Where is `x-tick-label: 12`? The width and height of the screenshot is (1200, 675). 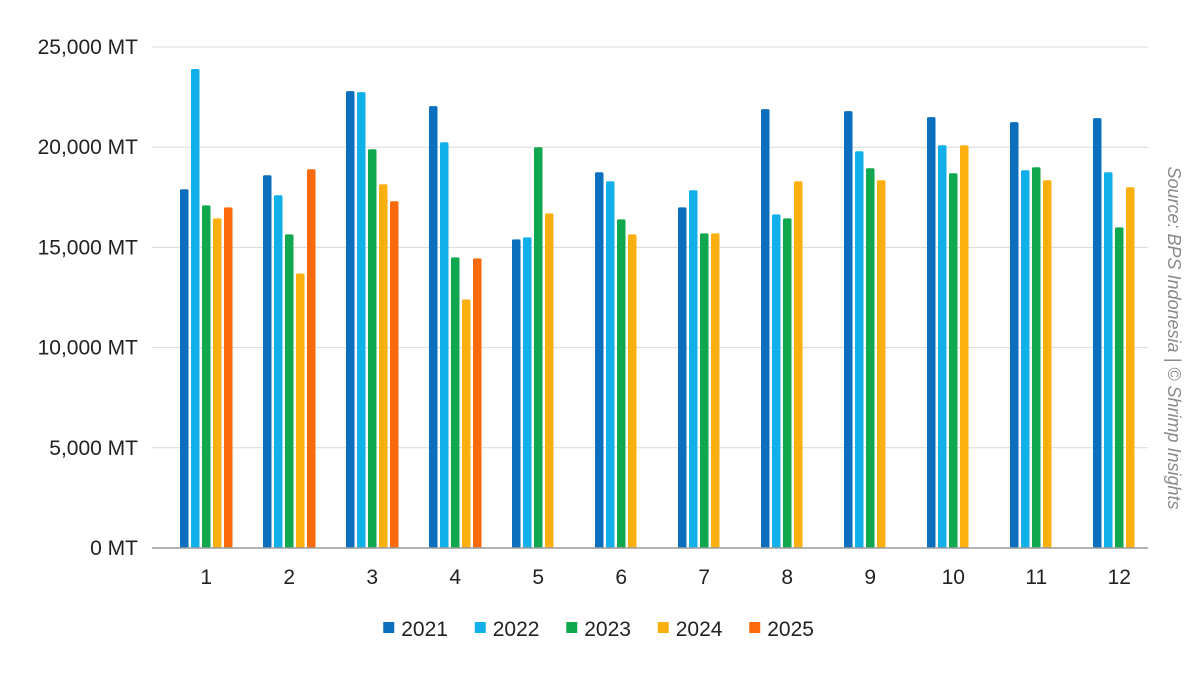 x-tick-label: 12 is located at coordinates (1119, 577).